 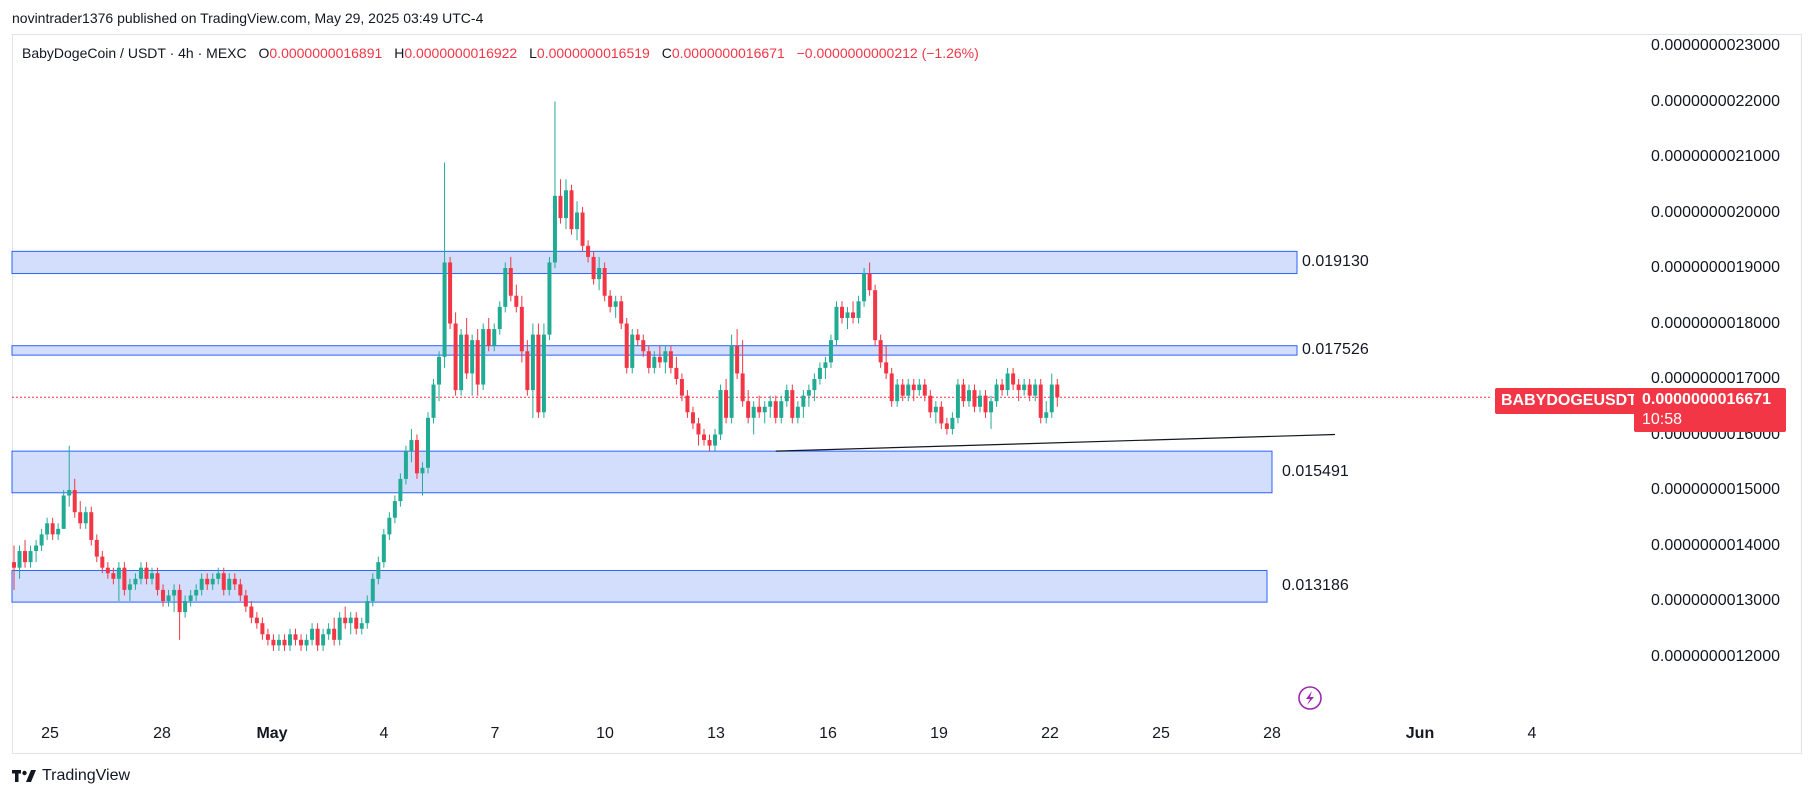 I want to click on tradingview-logo: TradingView, so click(x=71, y=776).